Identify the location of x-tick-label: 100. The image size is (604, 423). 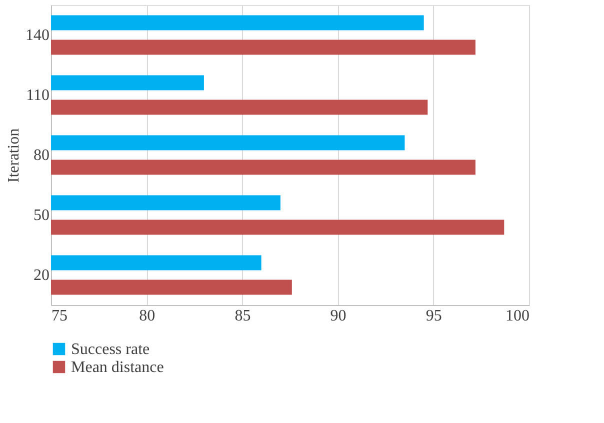
(518, 316).